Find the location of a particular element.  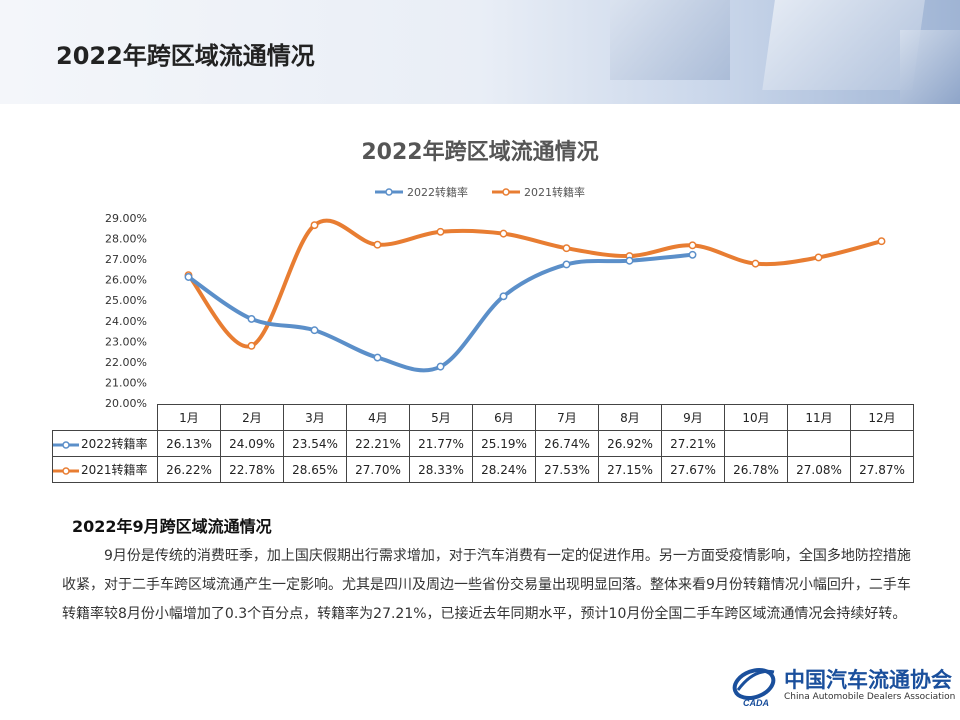

month-header: 1月 is located at coordinates (189, 417).